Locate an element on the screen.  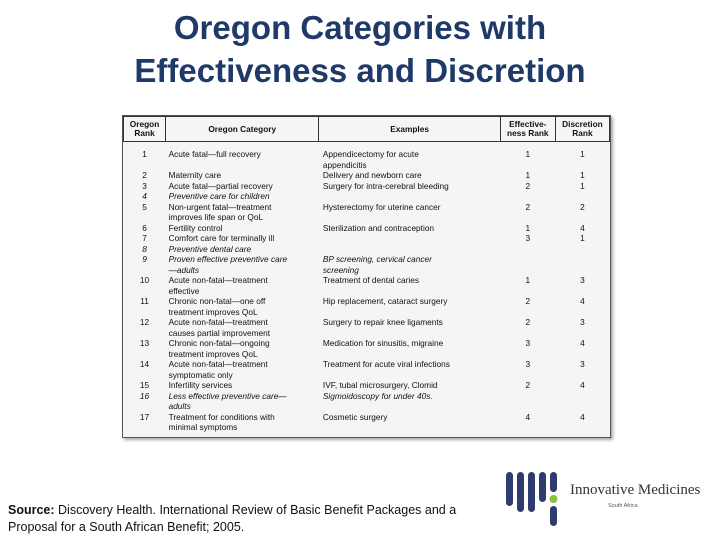
table-row: treatment improves QoL is located at coordinates (367, 355).